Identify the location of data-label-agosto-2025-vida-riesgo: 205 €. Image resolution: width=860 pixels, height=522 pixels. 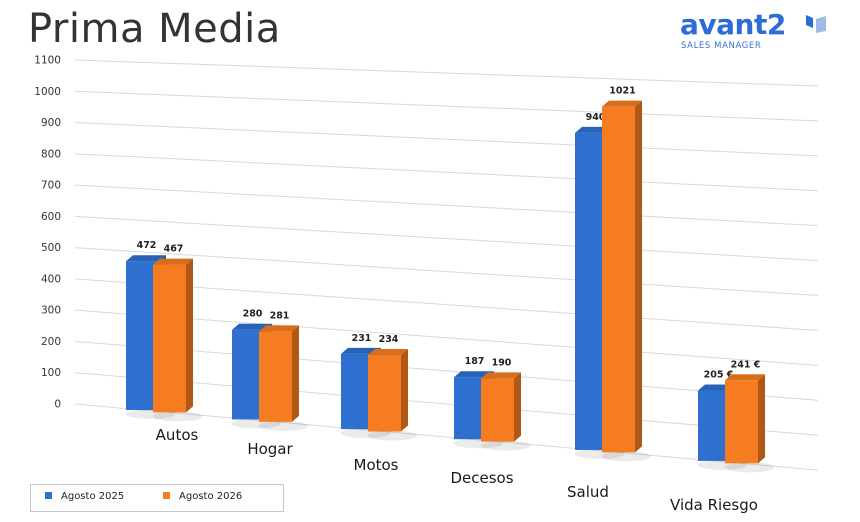
(719, 375).